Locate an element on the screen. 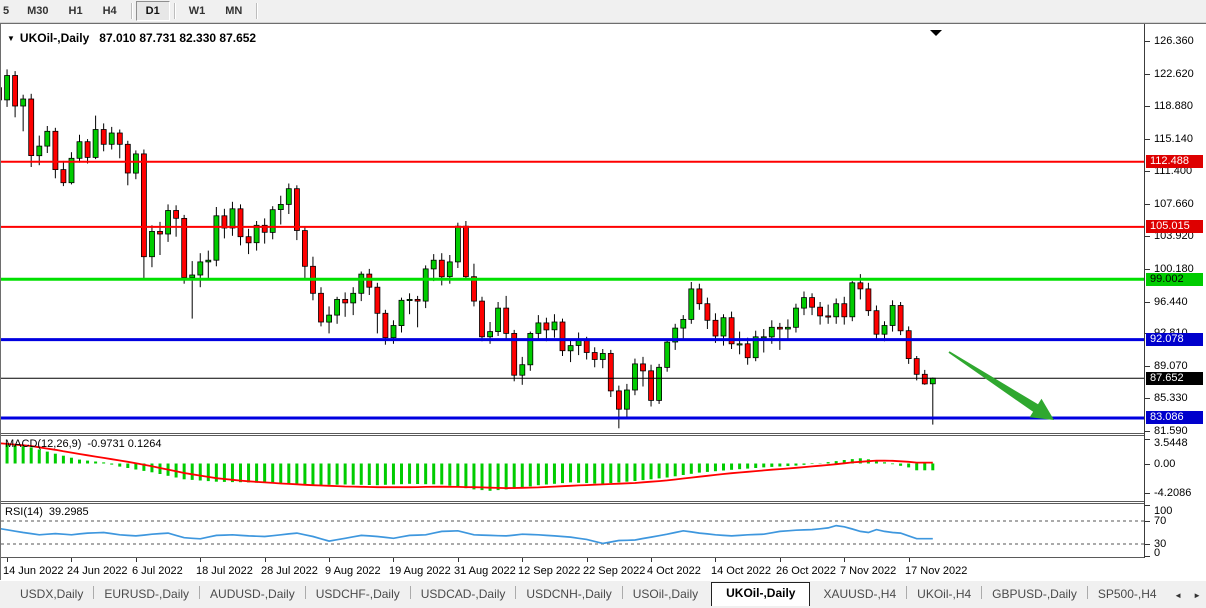  date-tick-label: 9 Aug 2022 is located at coordinates (353, 571).